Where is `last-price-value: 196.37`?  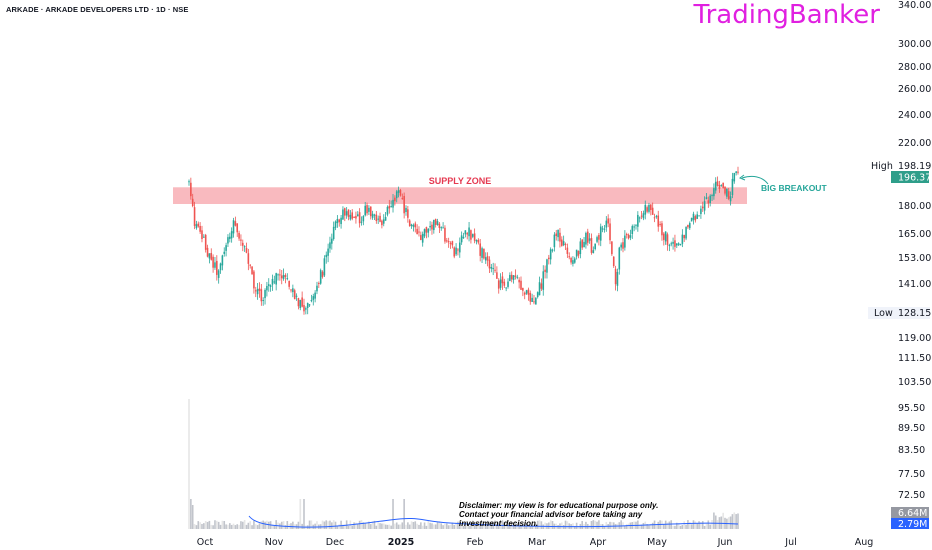 last-price-value: 196.37 is located at coordinates (914, 178).